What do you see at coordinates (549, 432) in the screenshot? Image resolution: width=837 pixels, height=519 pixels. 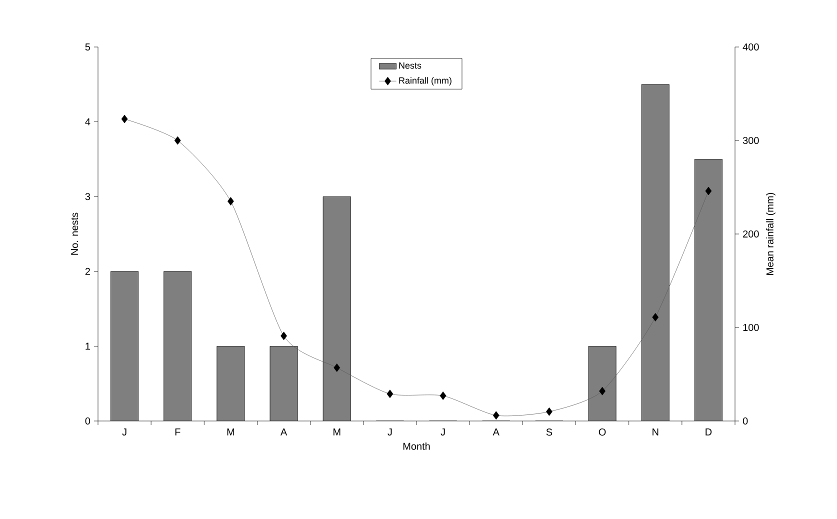 I see `x-tick-label: S` at bounding box center [549, 432].